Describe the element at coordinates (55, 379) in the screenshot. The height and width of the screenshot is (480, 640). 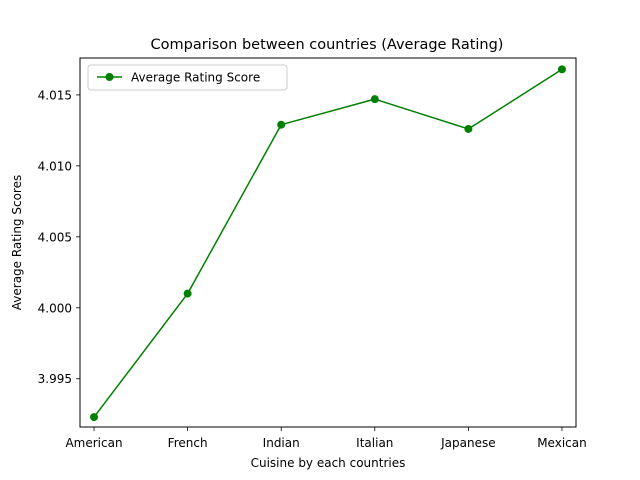
I see `y-tick-label: 3.995` at that location.